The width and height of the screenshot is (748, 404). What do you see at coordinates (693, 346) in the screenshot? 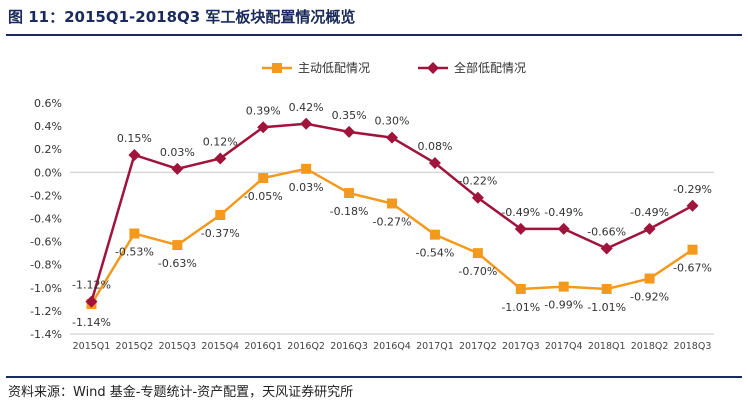
I see `x-tick-label: 2018Q3` at bounding box center [693, 346].